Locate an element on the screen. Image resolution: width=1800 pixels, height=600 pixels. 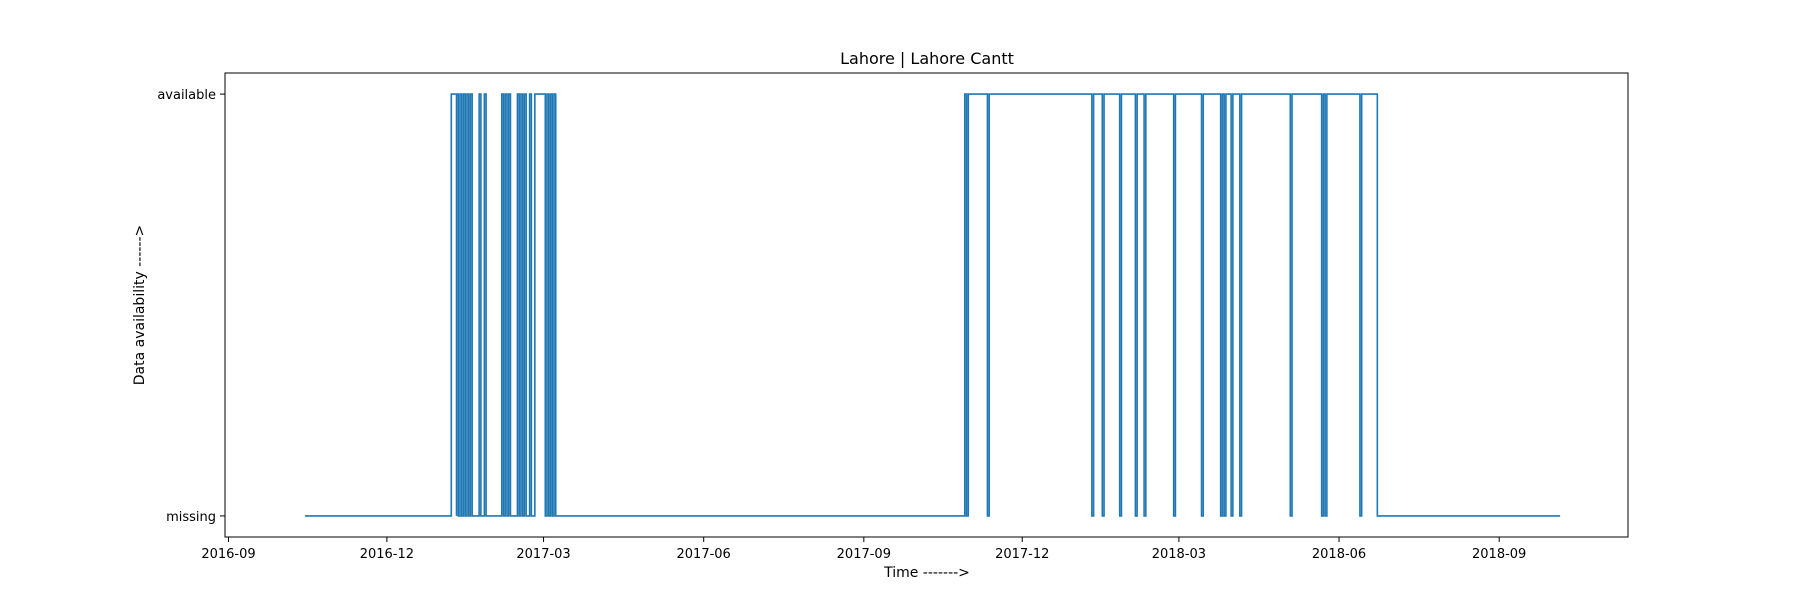
x-tick-label: 2018-09 is located at coordinates (1499, 554).